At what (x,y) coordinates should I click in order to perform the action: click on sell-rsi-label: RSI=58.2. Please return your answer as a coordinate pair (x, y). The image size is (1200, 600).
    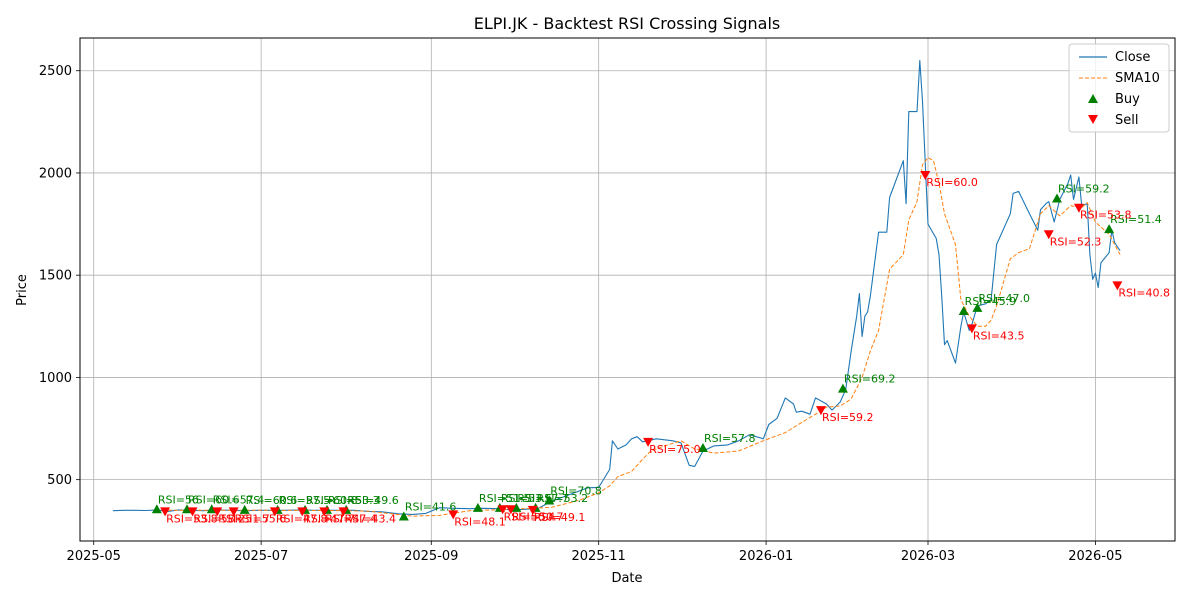
    Looking at the image, I should click on (220, 518).